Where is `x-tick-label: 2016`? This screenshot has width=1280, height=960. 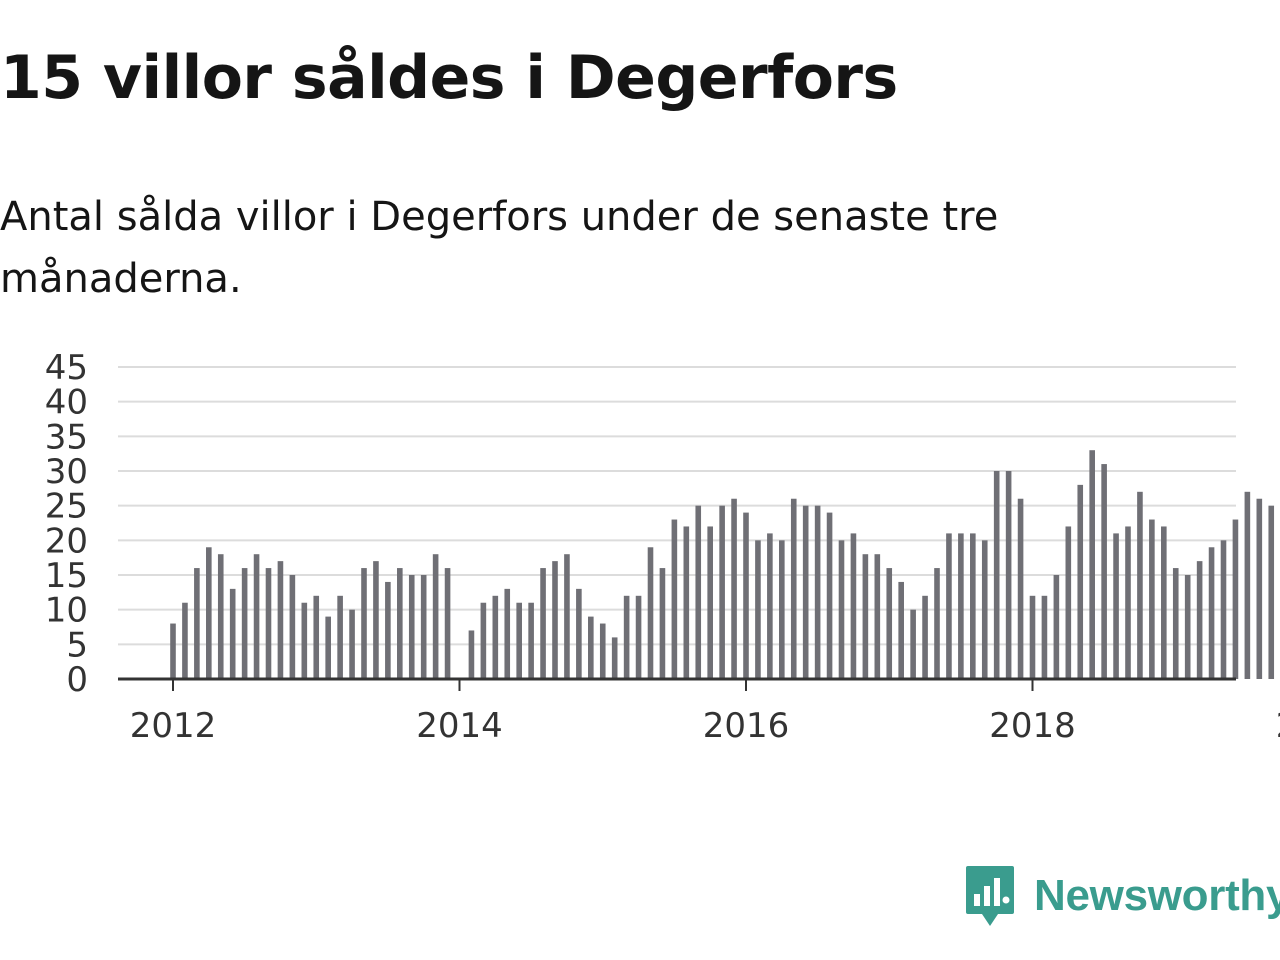 x-tick-label: 2016 is located at coordinates (746, 726).